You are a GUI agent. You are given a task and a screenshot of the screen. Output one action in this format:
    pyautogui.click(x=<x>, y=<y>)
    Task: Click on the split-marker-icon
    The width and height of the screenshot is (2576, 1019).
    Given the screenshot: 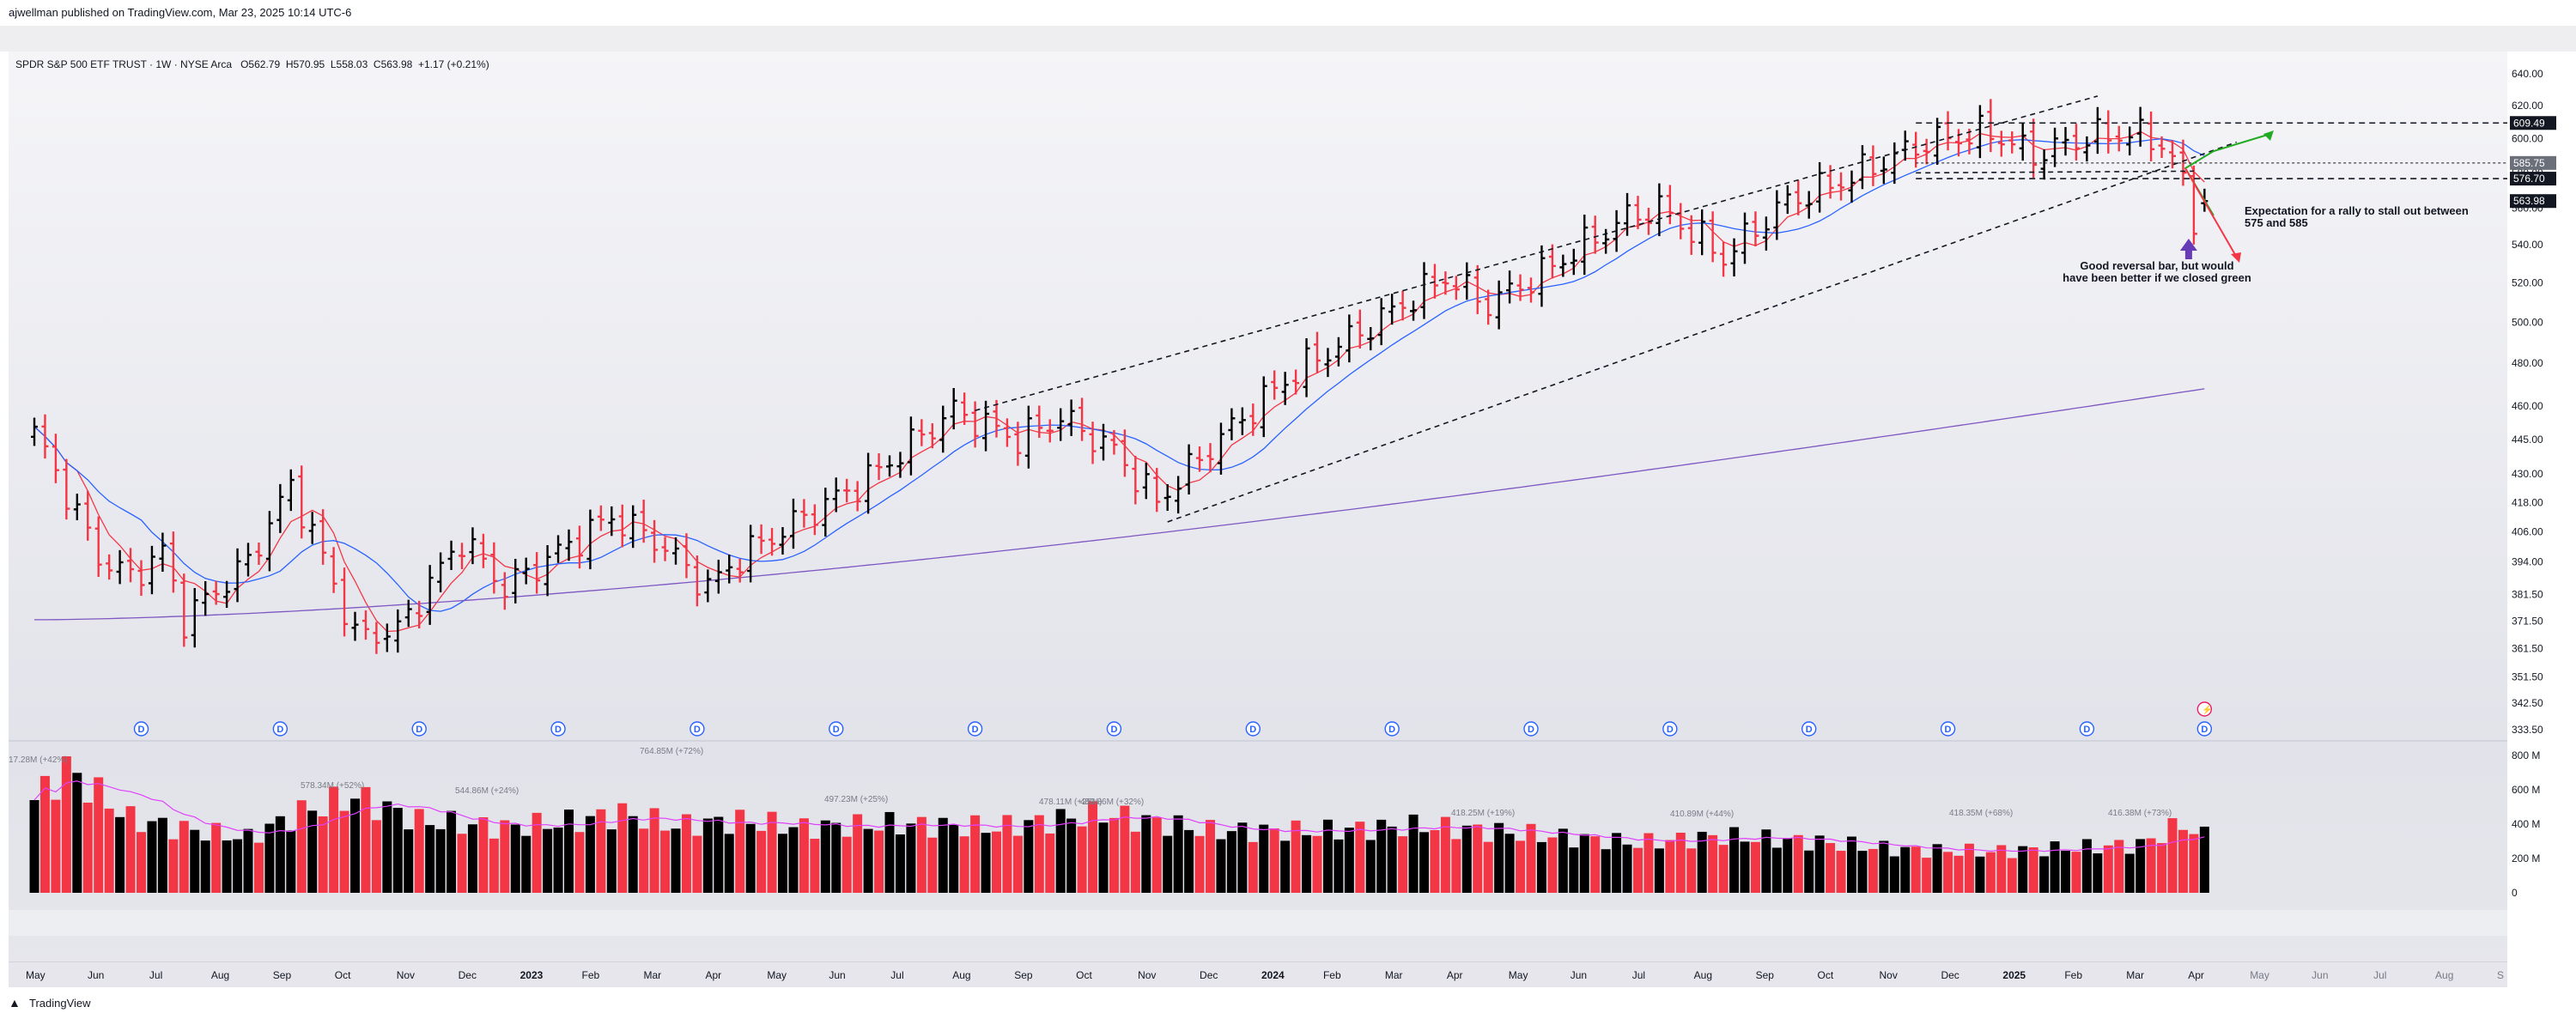 What is the action you would take?
    pyautogui.click(x=2204, y=709)
    